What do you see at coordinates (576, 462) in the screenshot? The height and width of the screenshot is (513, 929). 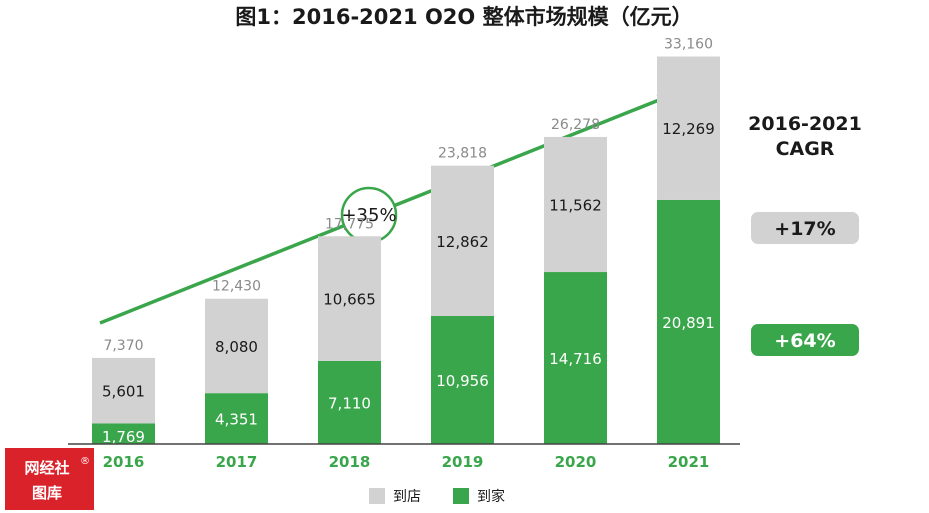 I see `x-tick-label-2020: 2020` at bounding box center [576, 462].